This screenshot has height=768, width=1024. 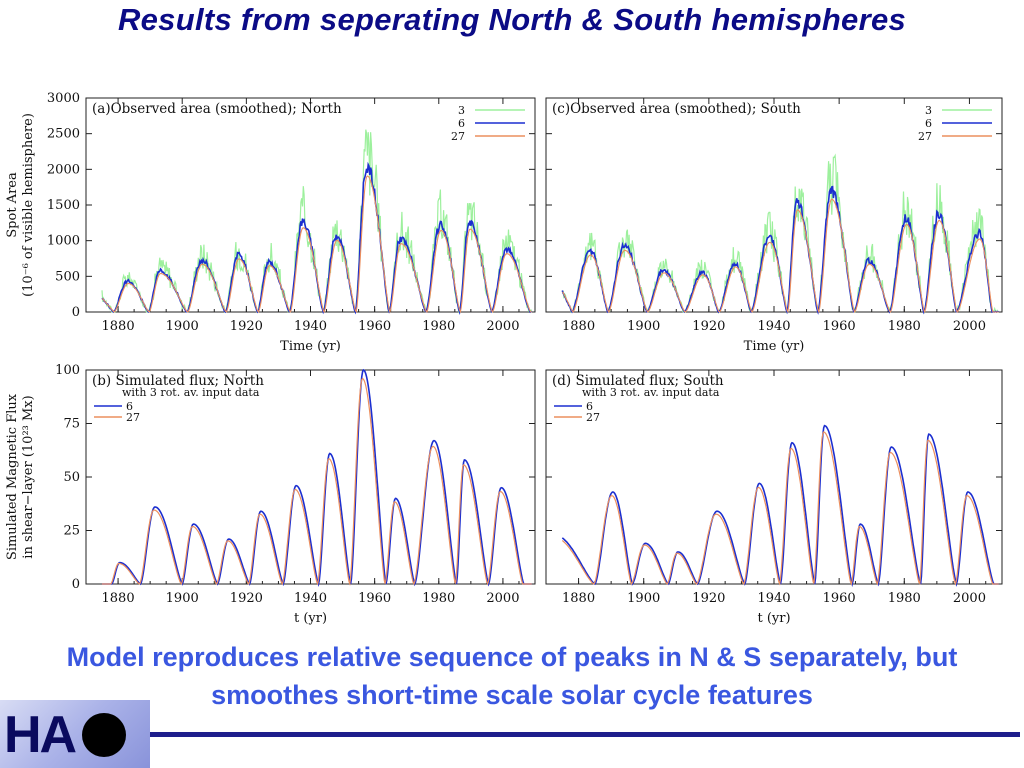 What do you see at coordinates (585, 734) in the screenshot?
I see `footer-rule` at bounding box center [585, 734].